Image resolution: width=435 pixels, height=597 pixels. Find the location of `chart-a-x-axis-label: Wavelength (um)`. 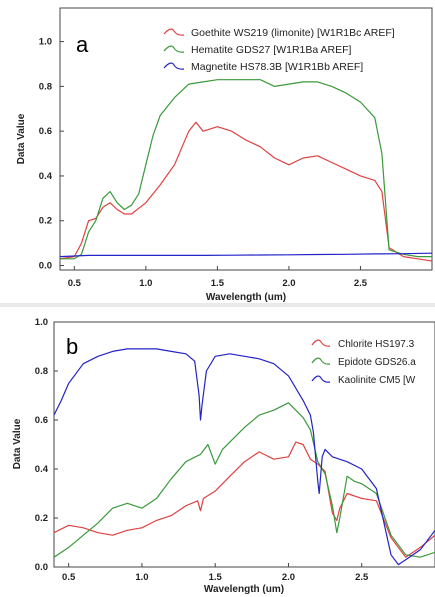

chart-a-x-axis-label: Wavelength (um) is located at coordinates (246, 297).